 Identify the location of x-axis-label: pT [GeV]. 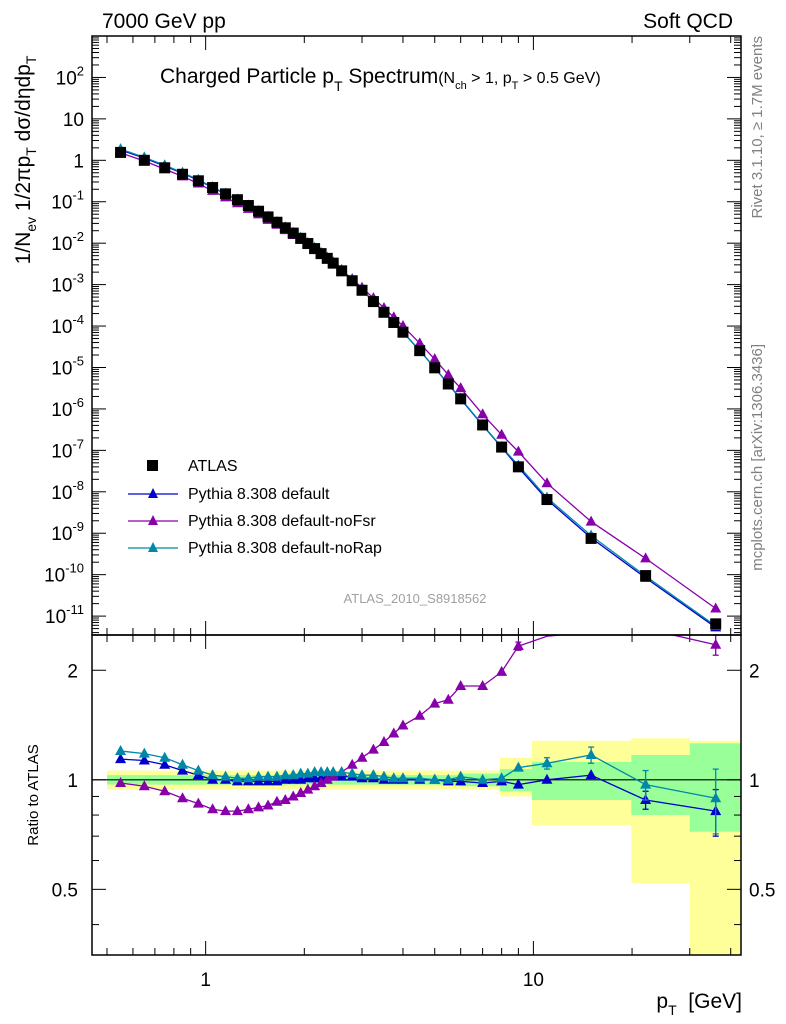
(699, 1004).